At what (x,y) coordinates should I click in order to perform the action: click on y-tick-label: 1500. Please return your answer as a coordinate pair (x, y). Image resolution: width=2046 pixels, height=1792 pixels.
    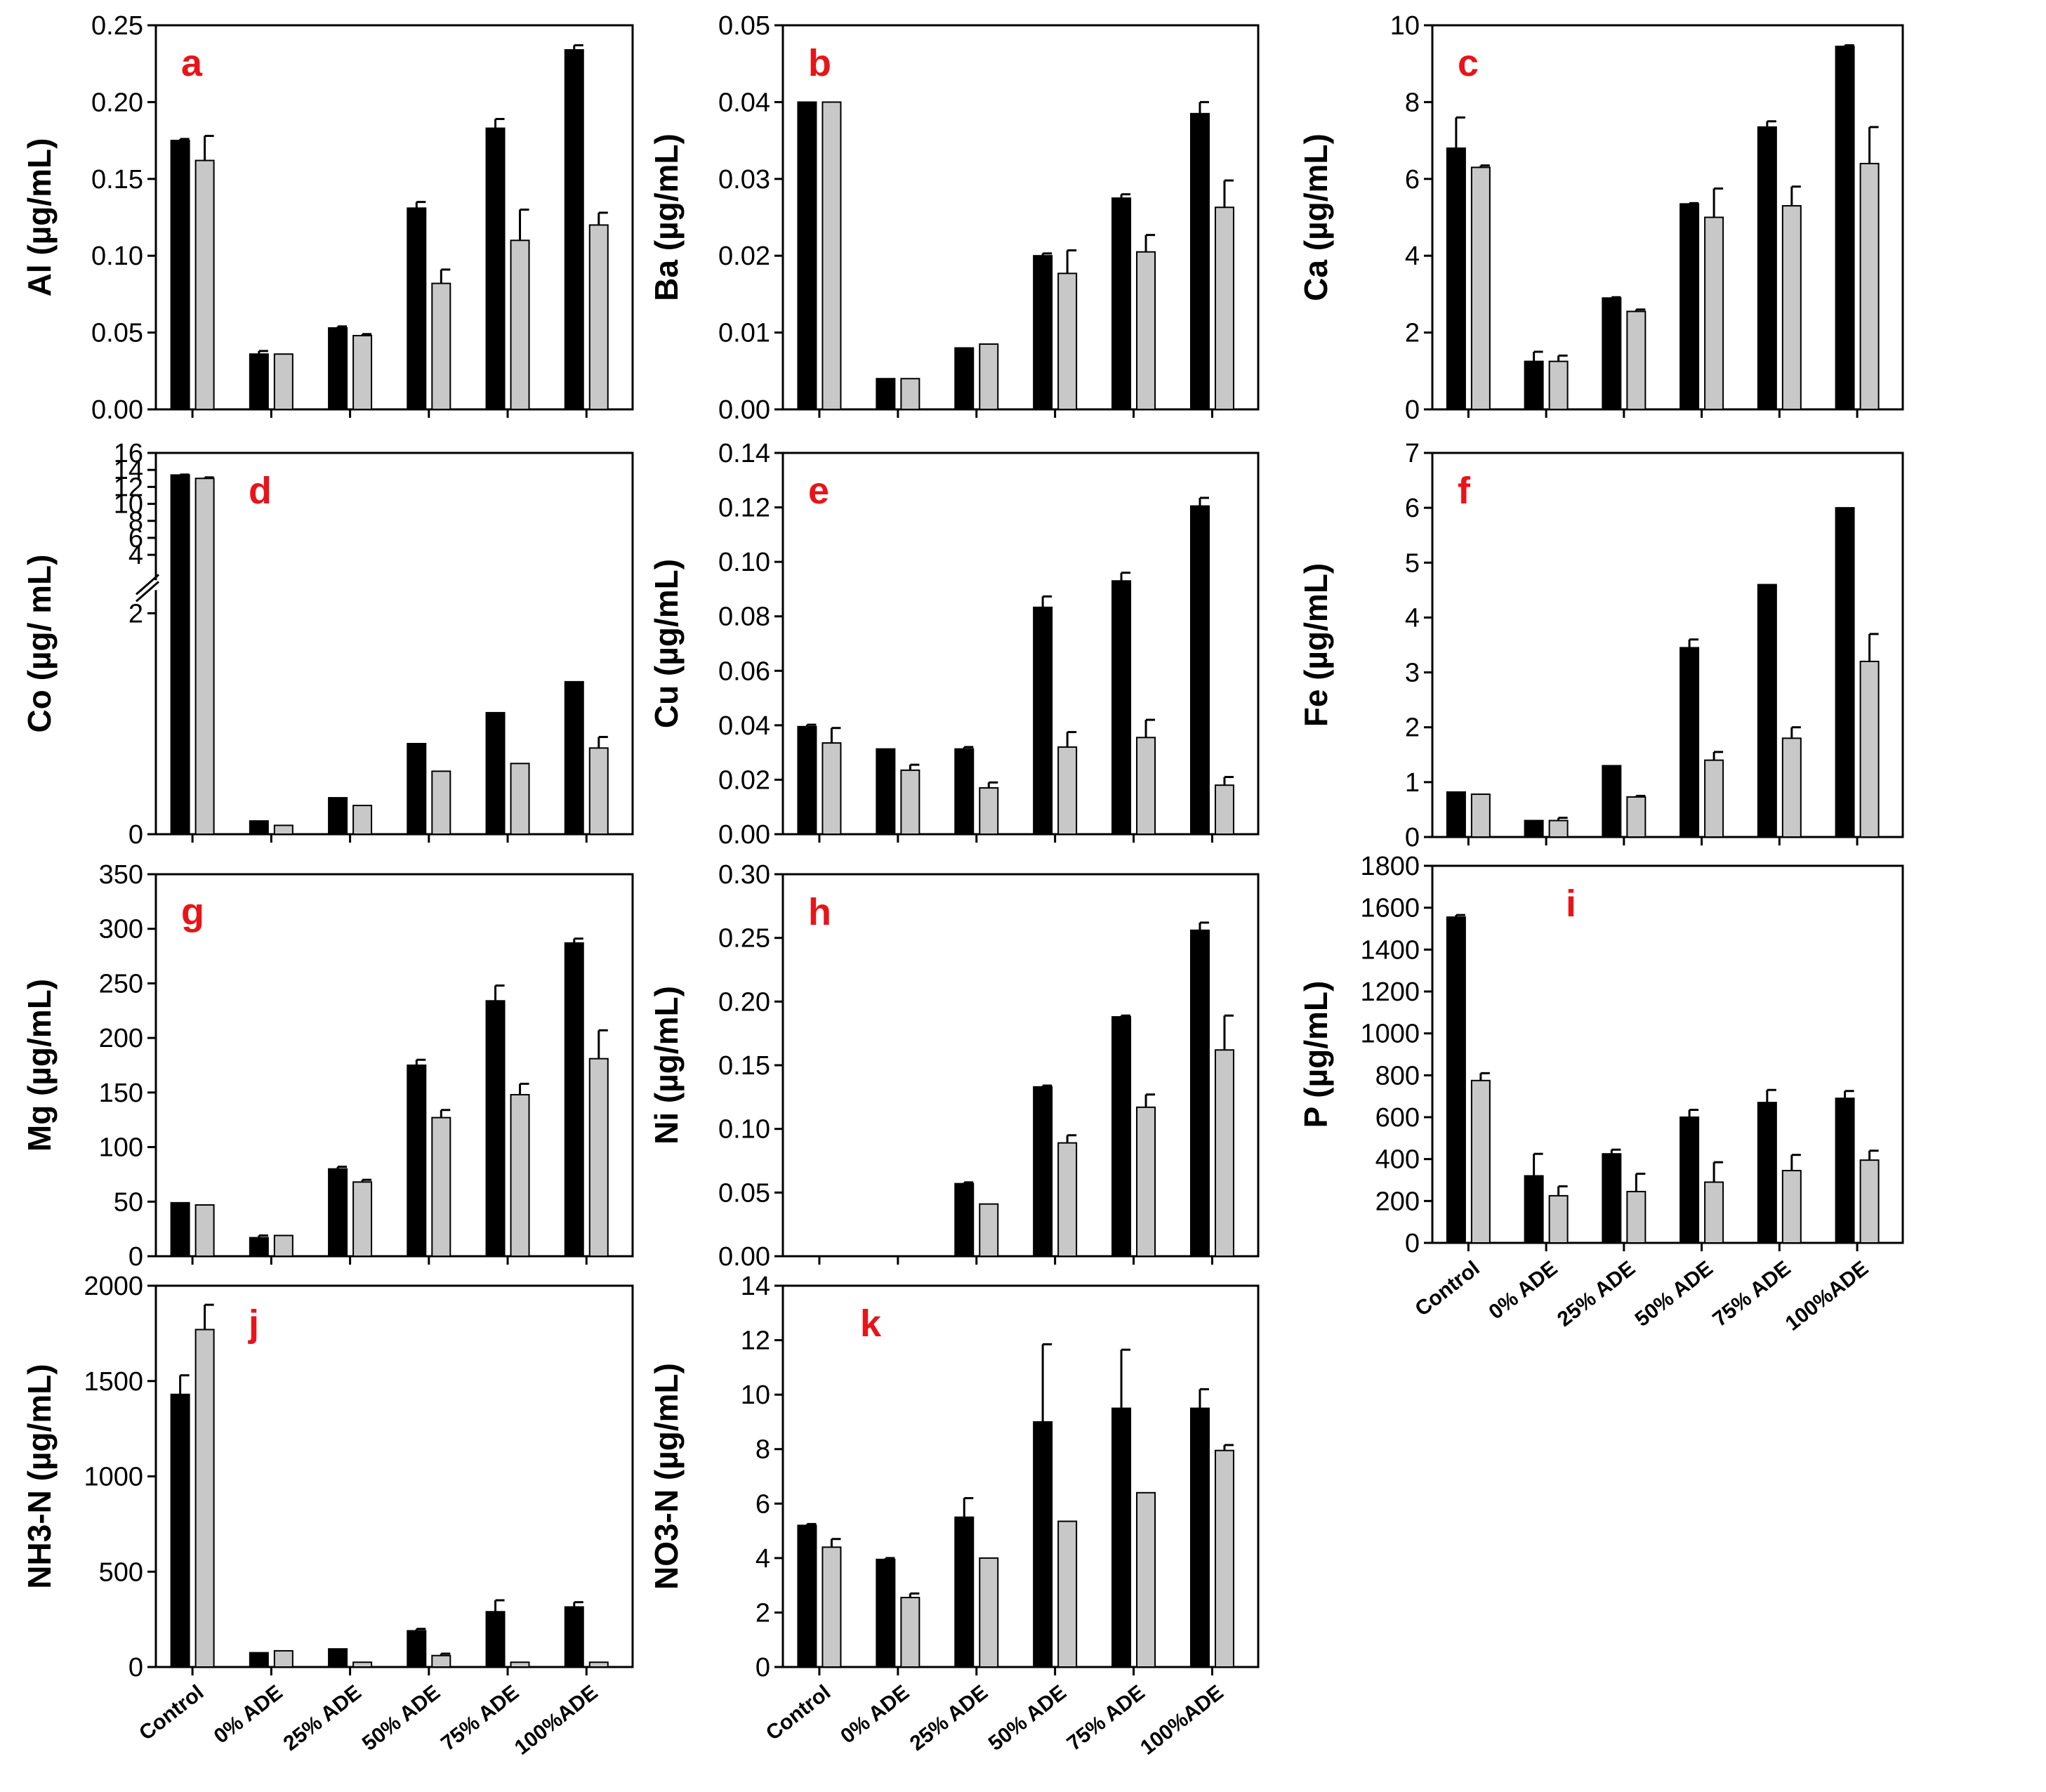
    Looking at the image, I should click on (113, 1382).